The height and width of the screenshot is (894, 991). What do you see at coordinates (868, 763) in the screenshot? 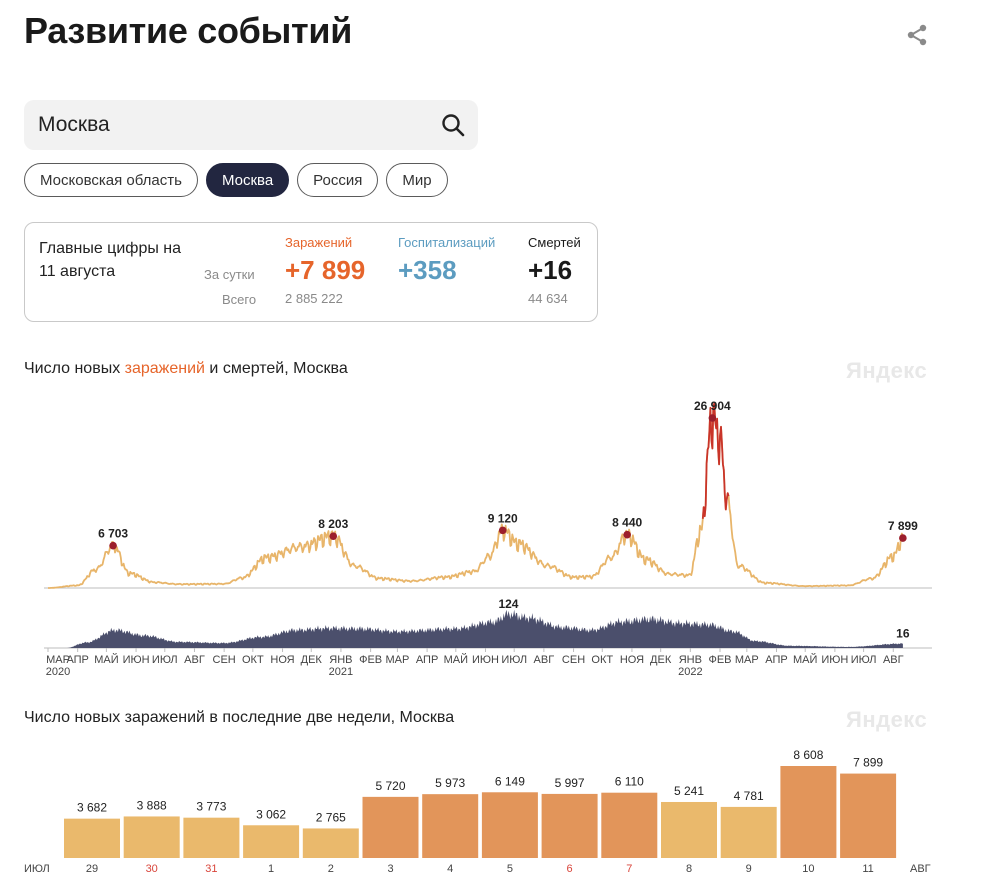
I see `bar-value-label: 7 899` at bounding box center [868, 763].